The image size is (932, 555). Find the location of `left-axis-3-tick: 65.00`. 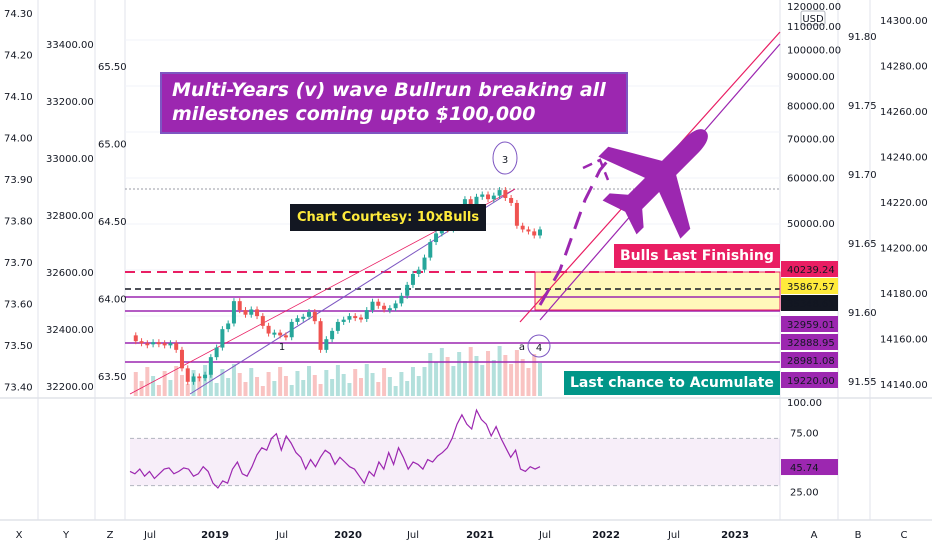

left-axis-3-tick: 65.00 is located at coordinates (112, 145).